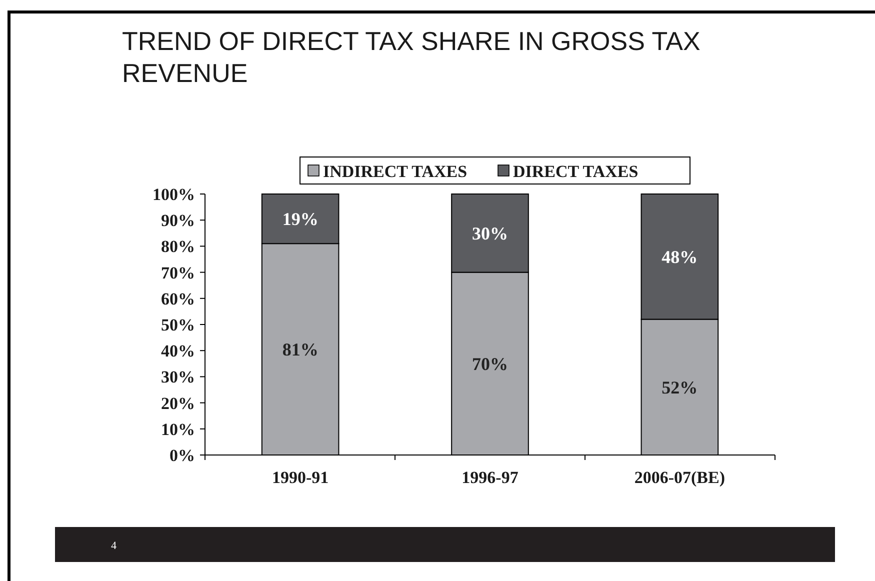  What do you see at coordinates (575, 171) in the screenshot?
I see `legend-label: DIRECT TAXES` at bounding box center [575, 171].